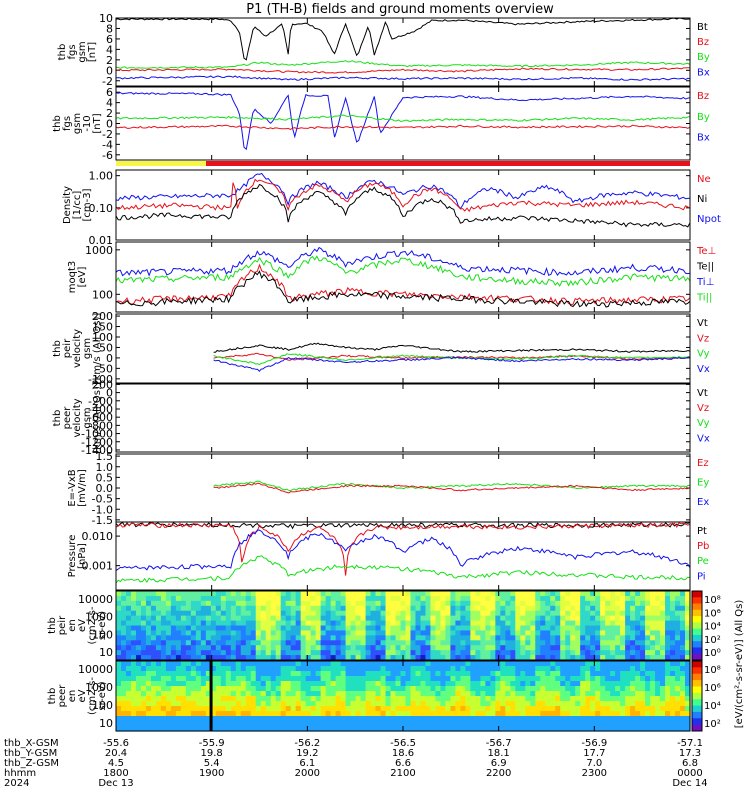 The width and height of the screenshot is (750, 804). I want to click on colorbar-swatch, so click(697, 677).